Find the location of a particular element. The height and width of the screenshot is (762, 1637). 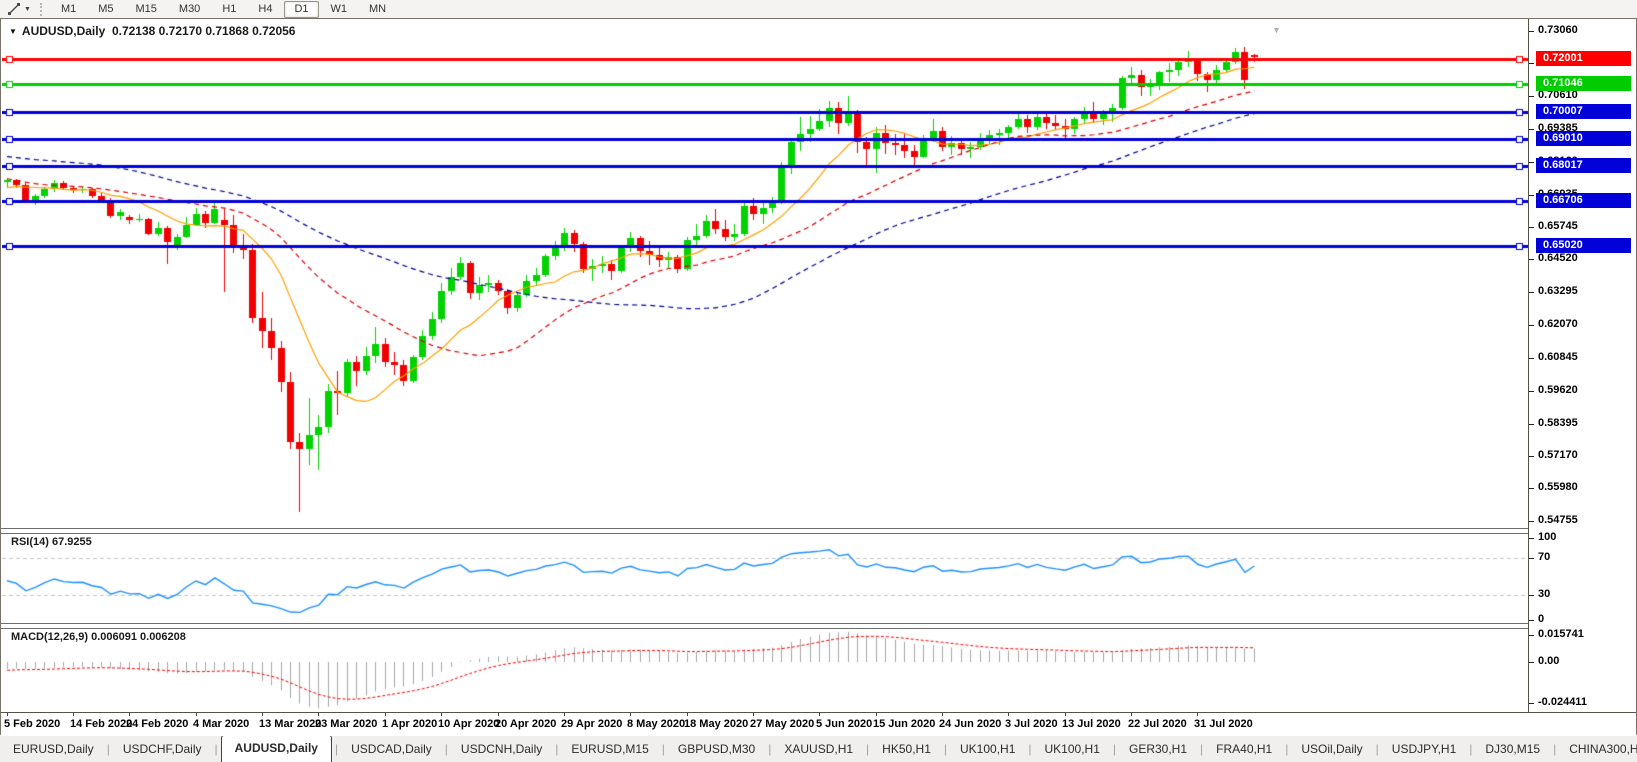

rsi-indicator-label: RSI(14) 67.9255 is located at coordinates (51, 542).